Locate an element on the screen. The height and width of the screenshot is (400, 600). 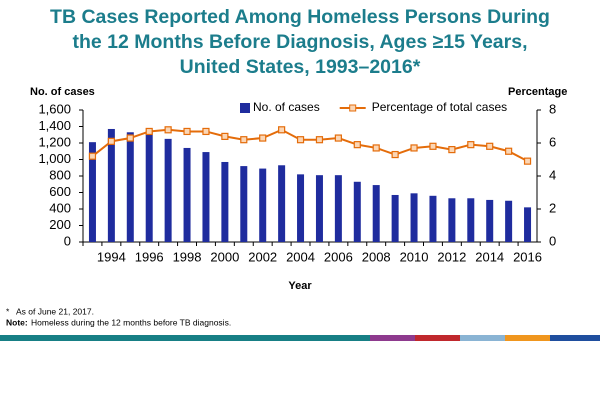
y-tick-label: 1,200 is located at coordinates (54, 141).